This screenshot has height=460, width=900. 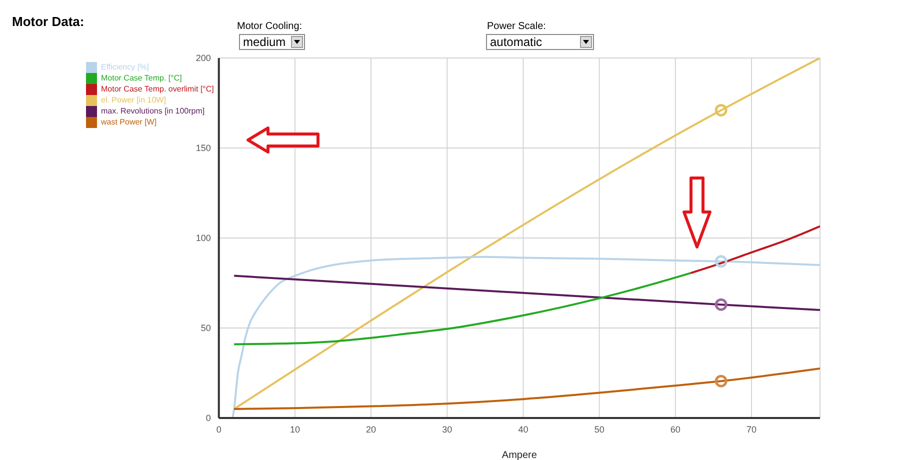 What do you see at coordinates (540, 42) in the screenshot?
I see `dropdown-field: automatic` at bounding box center [540, 42].